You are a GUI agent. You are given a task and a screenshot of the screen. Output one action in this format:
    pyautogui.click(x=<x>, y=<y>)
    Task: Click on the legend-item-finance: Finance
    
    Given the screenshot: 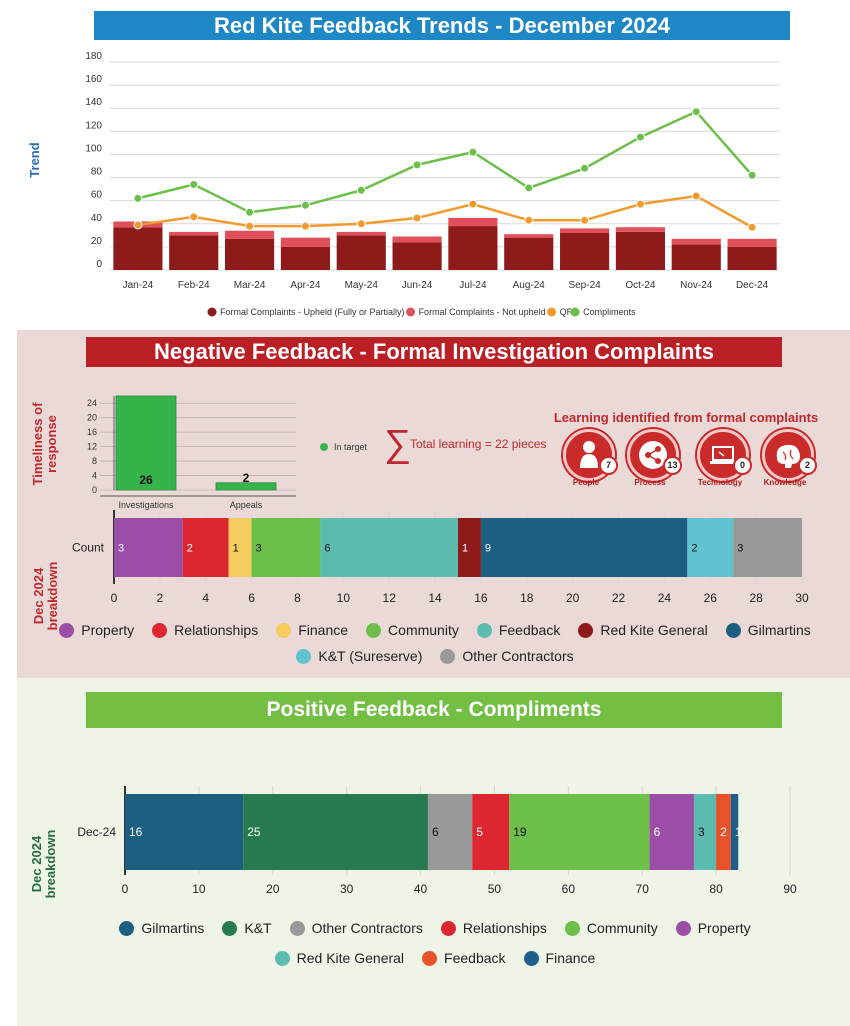 What is the action you would take?
    pyautogui.click(x=312, y=630)
    